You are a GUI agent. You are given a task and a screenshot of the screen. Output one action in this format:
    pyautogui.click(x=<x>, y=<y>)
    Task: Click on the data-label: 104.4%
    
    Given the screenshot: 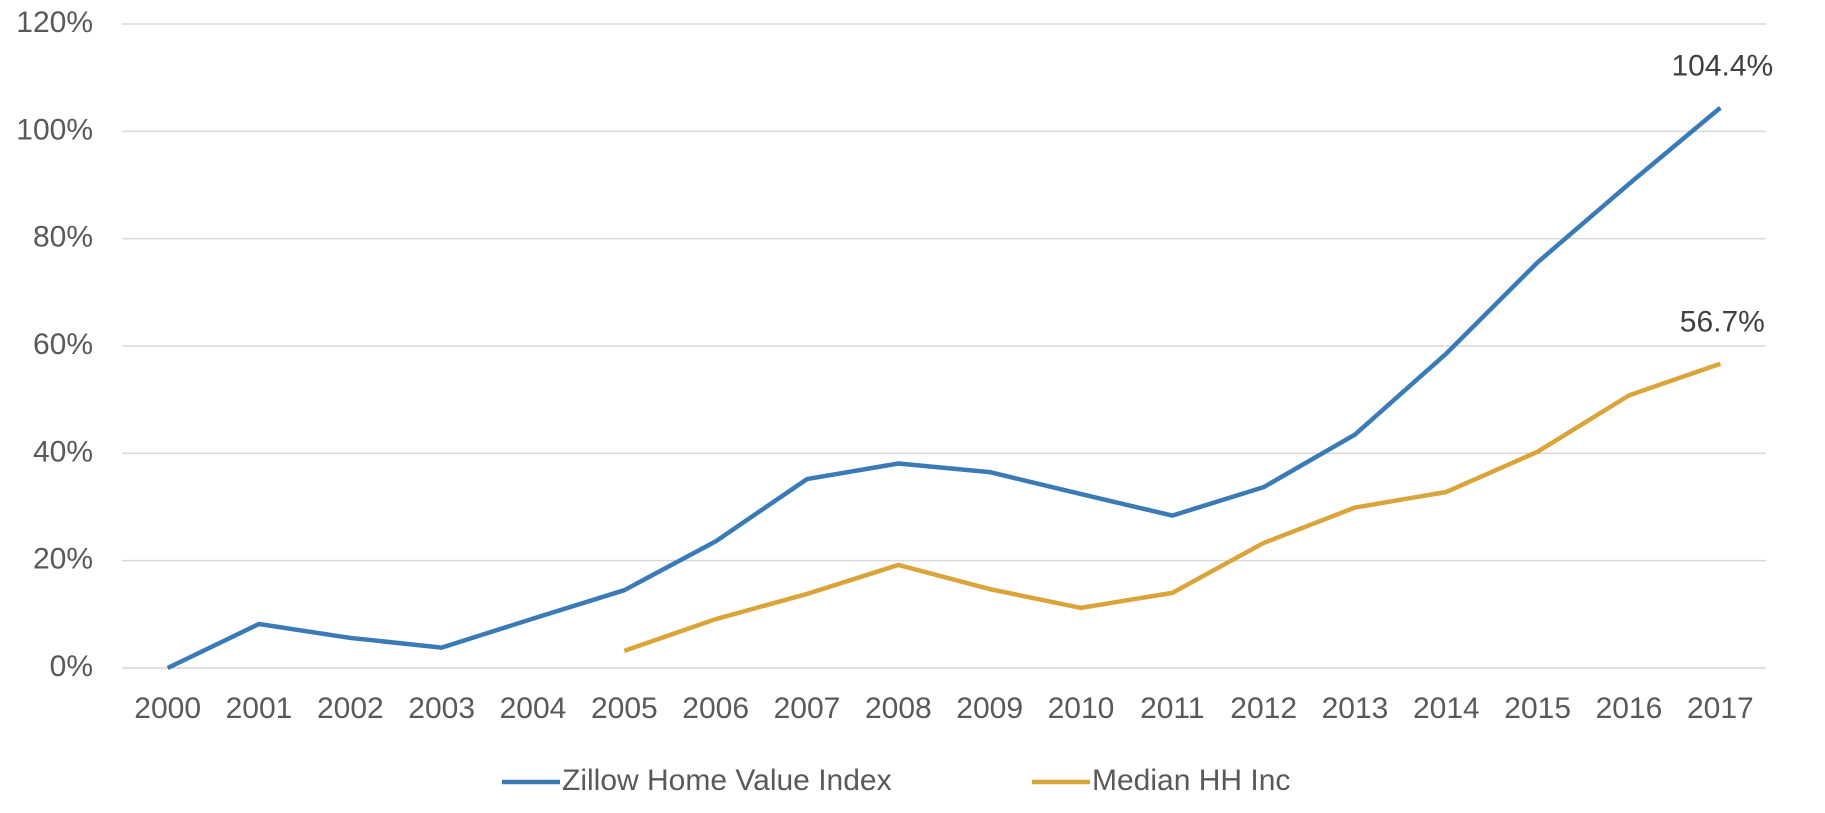 What is the action you would take?
    pyautogui.click(x=1722, y=66)
    